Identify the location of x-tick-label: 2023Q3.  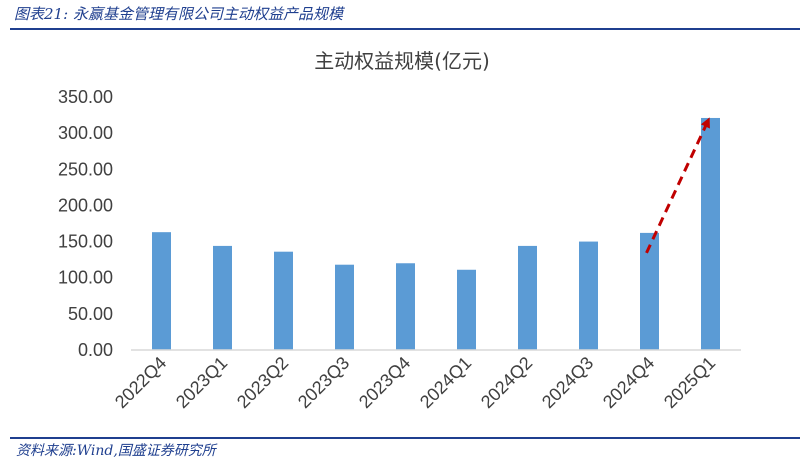
(323, 382).